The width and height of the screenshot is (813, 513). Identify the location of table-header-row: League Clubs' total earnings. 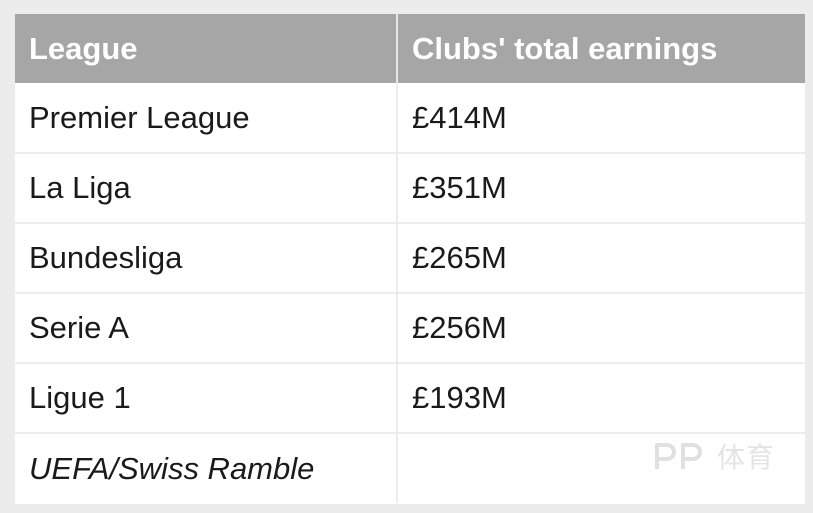
(410, 48).